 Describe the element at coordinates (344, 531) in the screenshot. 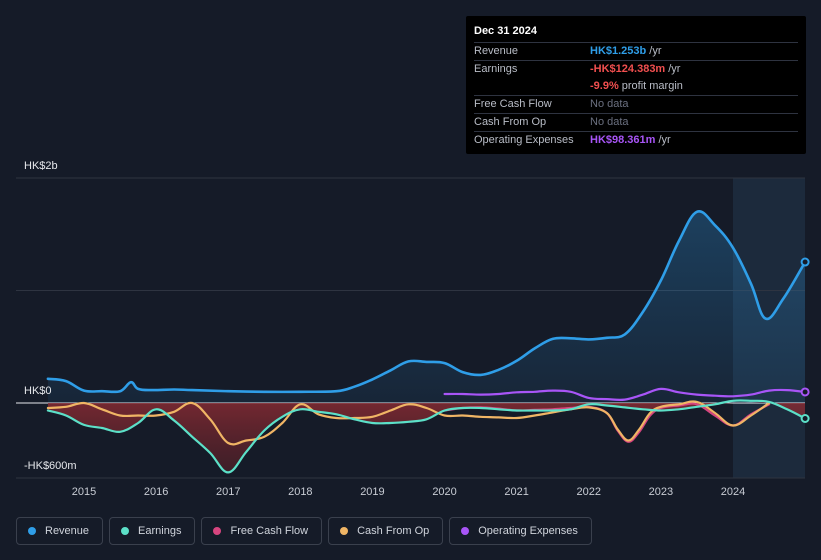

I see `cash-from-op-dot-icon` at that location.